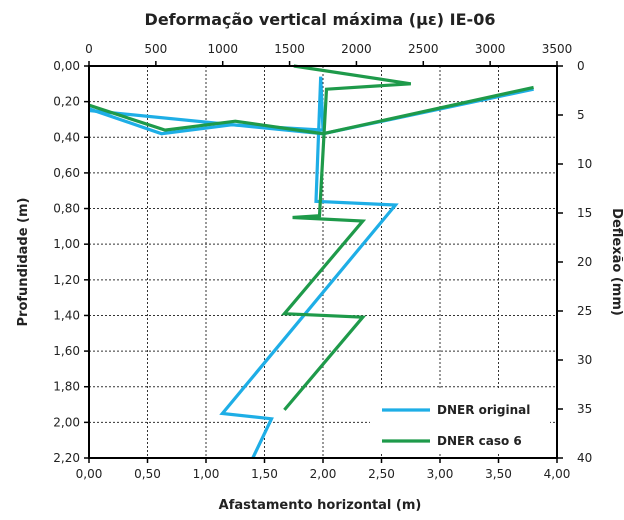  Describe the element at coordinates (66, 387) in the screenshot. I see `y-tick-label: 1,80` at that location.